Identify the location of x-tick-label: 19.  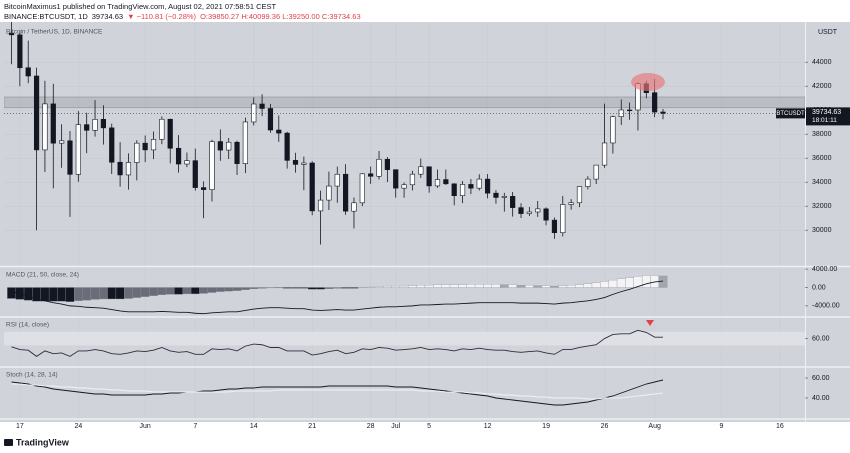
(546, 426).